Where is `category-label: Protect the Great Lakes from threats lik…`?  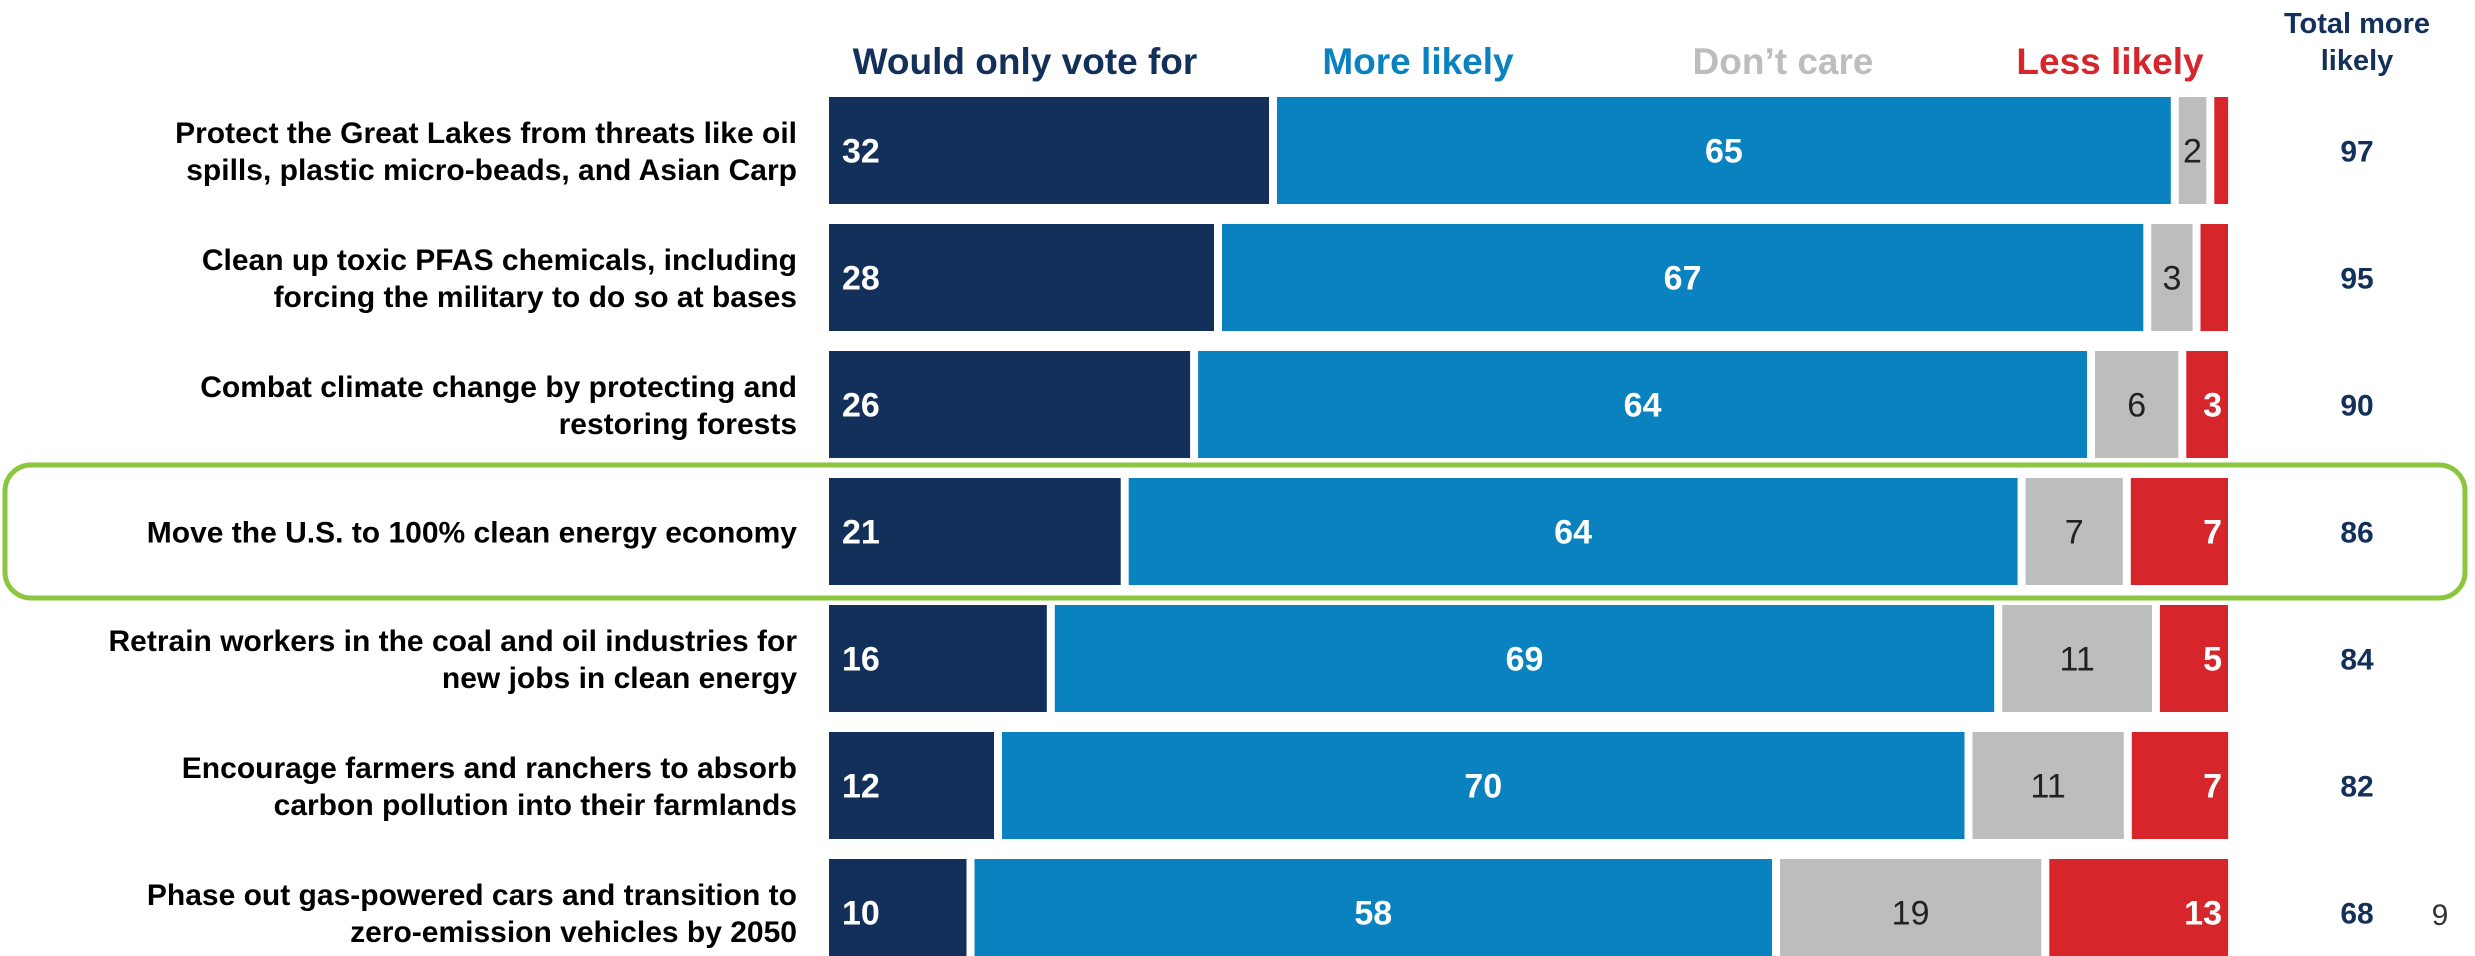 category-label: Protect the Great Lakes from threats lik… is located at coordinates (486, 133).